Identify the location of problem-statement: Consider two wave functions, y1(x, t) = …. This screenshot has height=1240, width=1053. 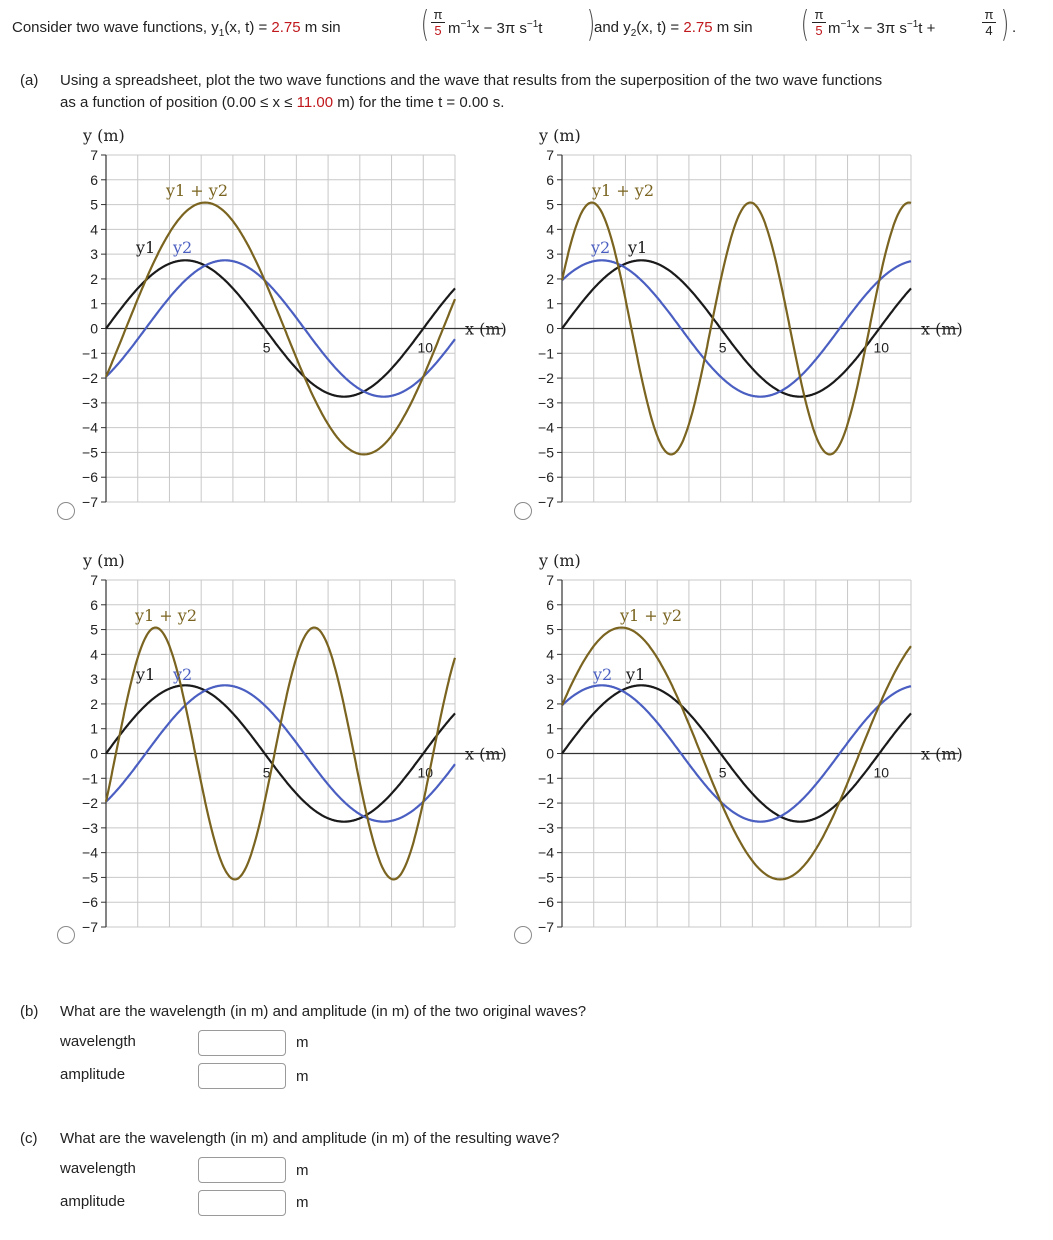
(514, 24).